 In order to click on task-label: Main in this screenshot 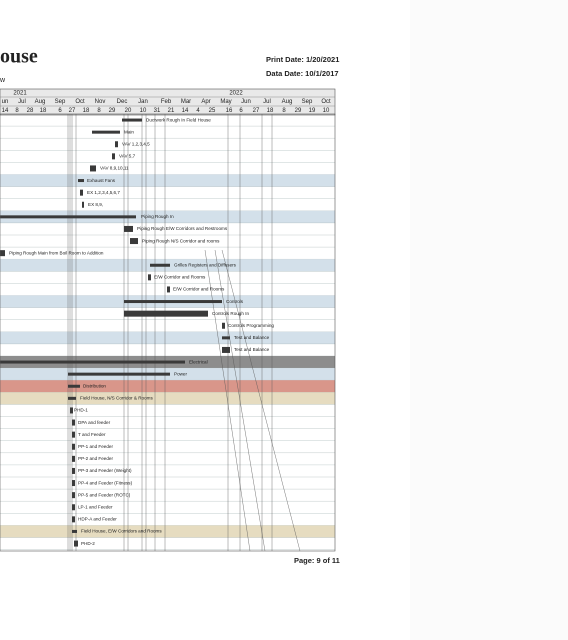, I will do `click(129, 131)`.